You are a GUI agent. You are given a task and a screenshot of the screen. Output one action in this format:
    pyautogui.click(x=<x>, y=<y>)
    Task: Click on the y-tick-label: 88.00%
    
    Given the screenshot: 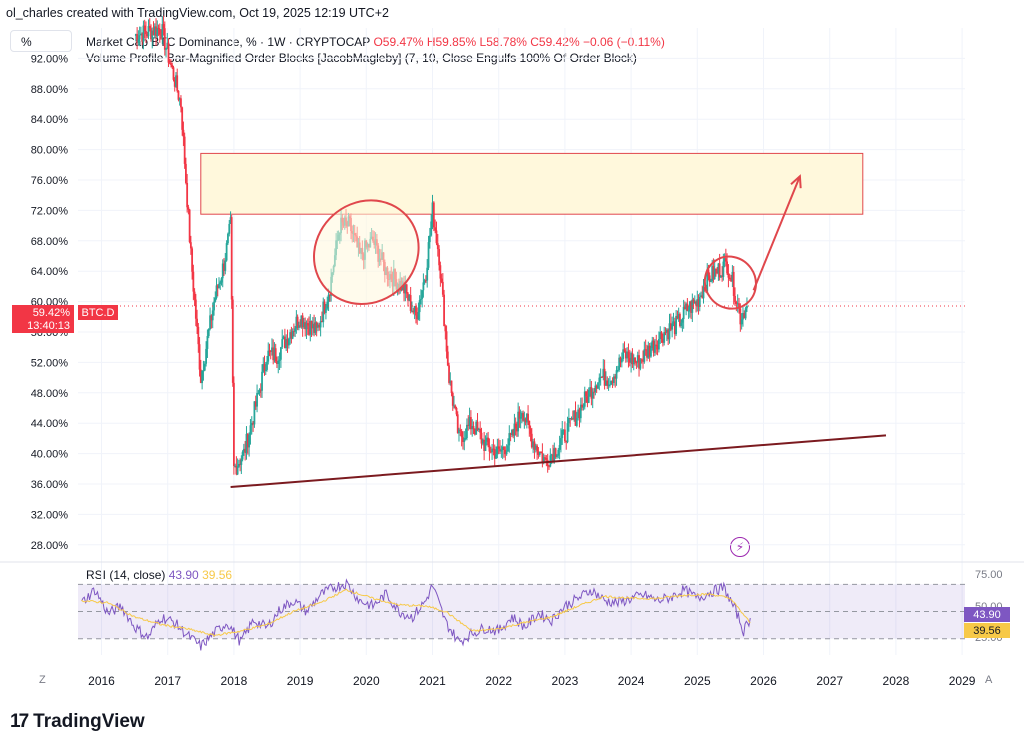 What is the action you would take?
    pyautogui.click(x=50, y=90)
    